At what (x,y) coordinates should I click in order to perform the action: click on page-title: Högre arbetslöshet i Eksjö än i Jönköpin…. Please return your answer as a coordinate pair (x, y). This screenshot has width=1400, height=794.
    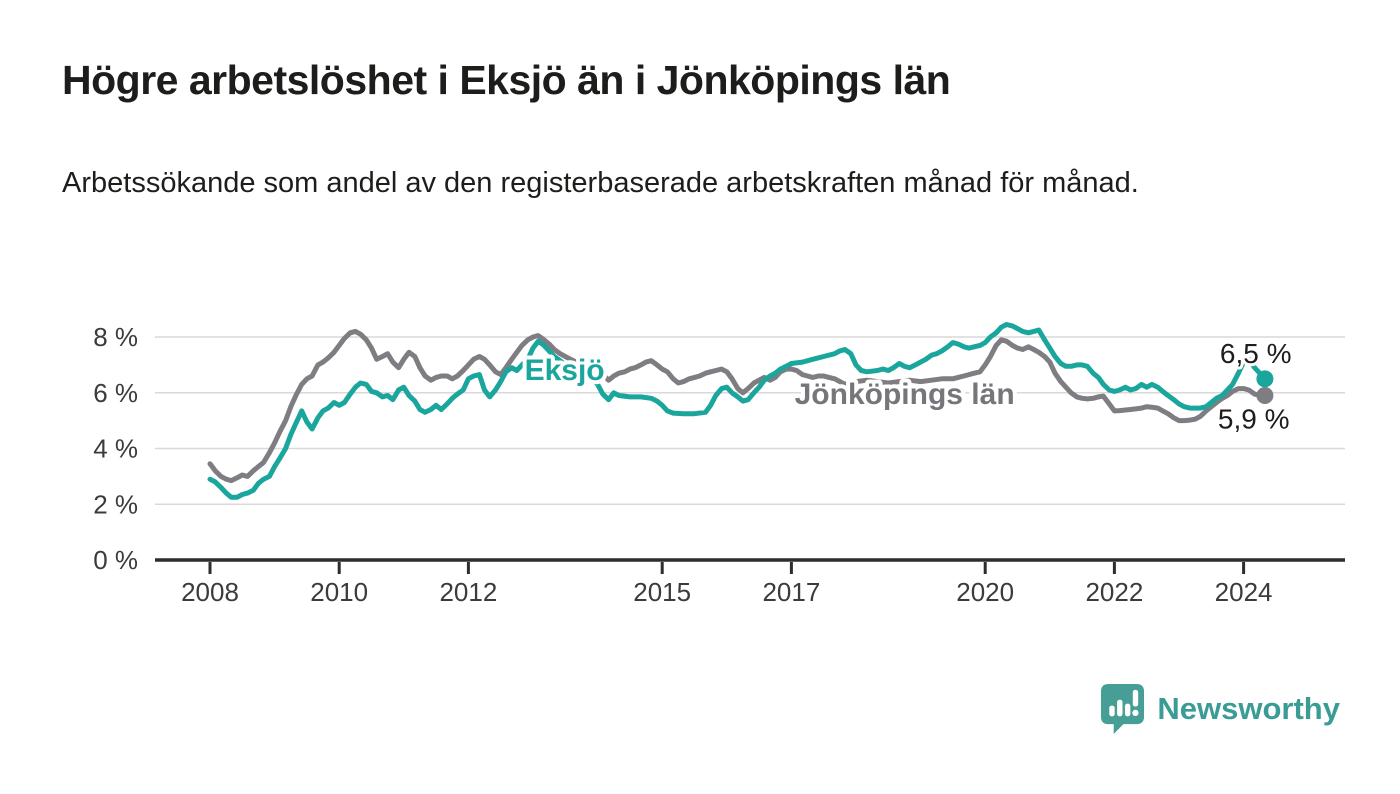
    Looking at the image, I should click on (506, 80).